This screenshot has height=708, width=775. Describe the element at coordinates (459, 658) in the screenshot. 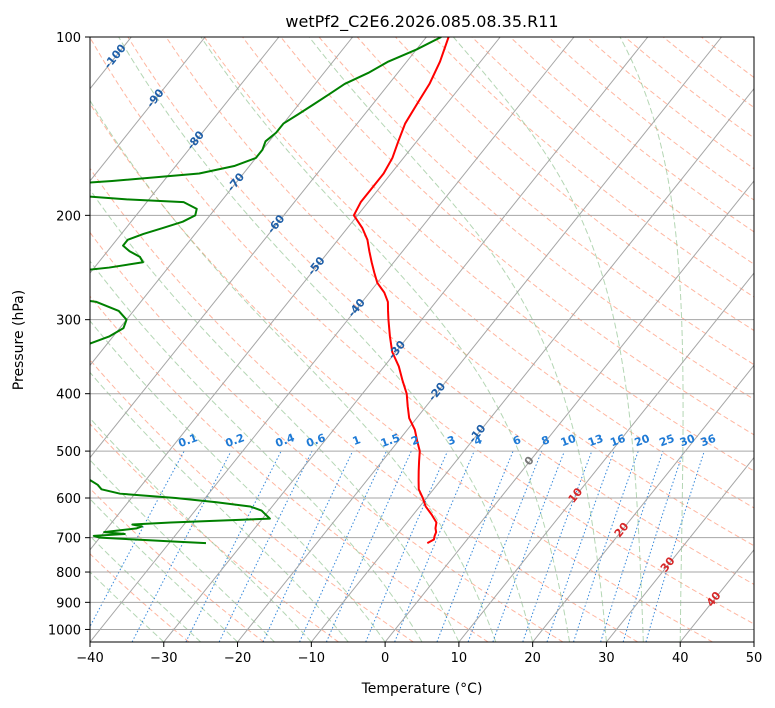

I see `x-tick-label: 10` at that location.